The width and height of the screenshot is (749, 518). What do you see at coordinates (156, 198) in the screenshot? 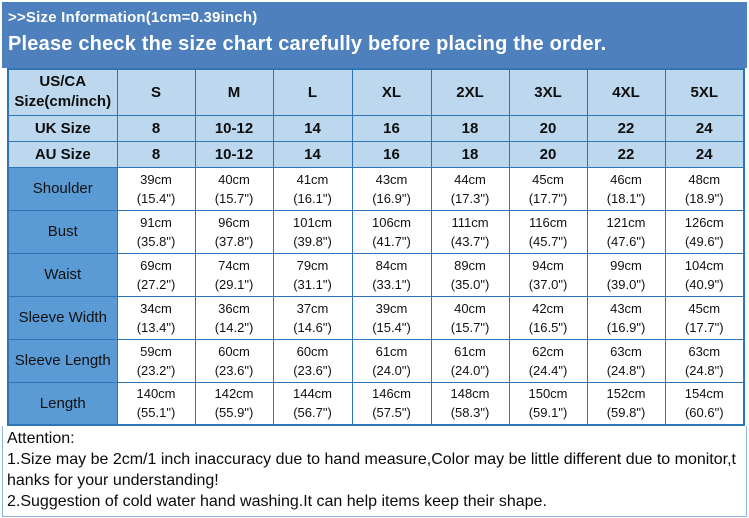
I see `measurement-inch: (15.4")` at bounding box center [156, 198].